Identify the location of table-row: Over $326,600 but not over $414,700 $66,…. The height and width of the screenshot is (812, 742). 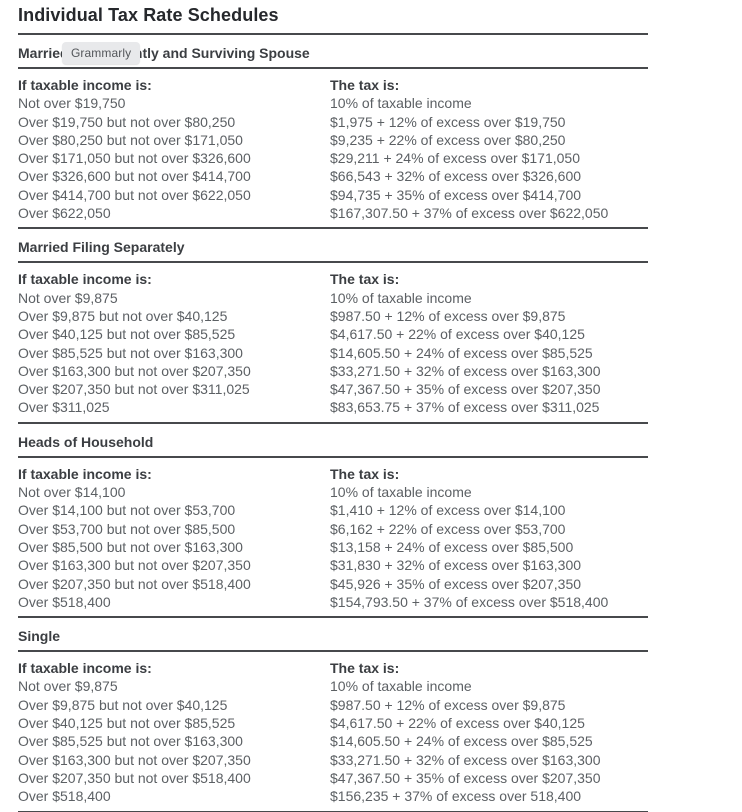
(333, 176).